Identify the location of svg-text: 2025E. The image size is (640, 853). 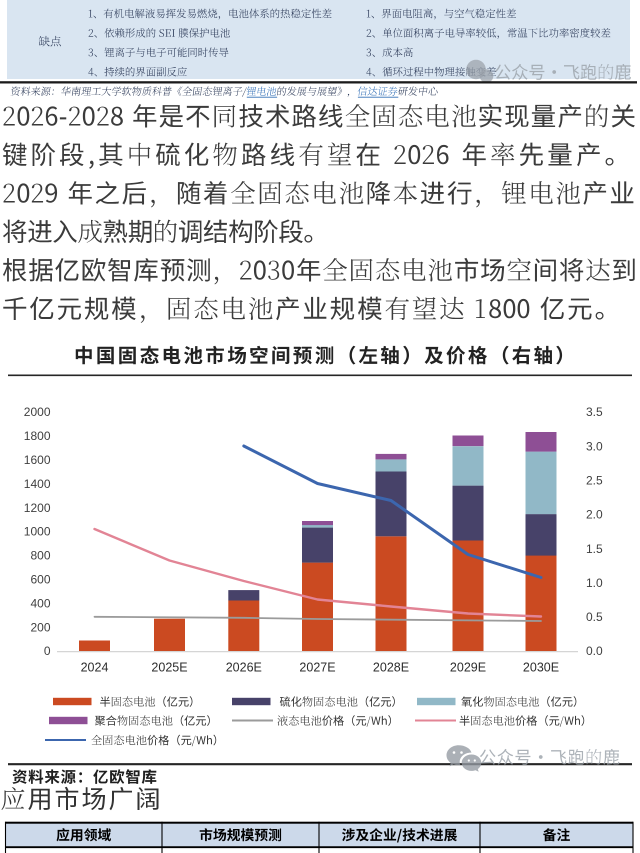
(169, 668).